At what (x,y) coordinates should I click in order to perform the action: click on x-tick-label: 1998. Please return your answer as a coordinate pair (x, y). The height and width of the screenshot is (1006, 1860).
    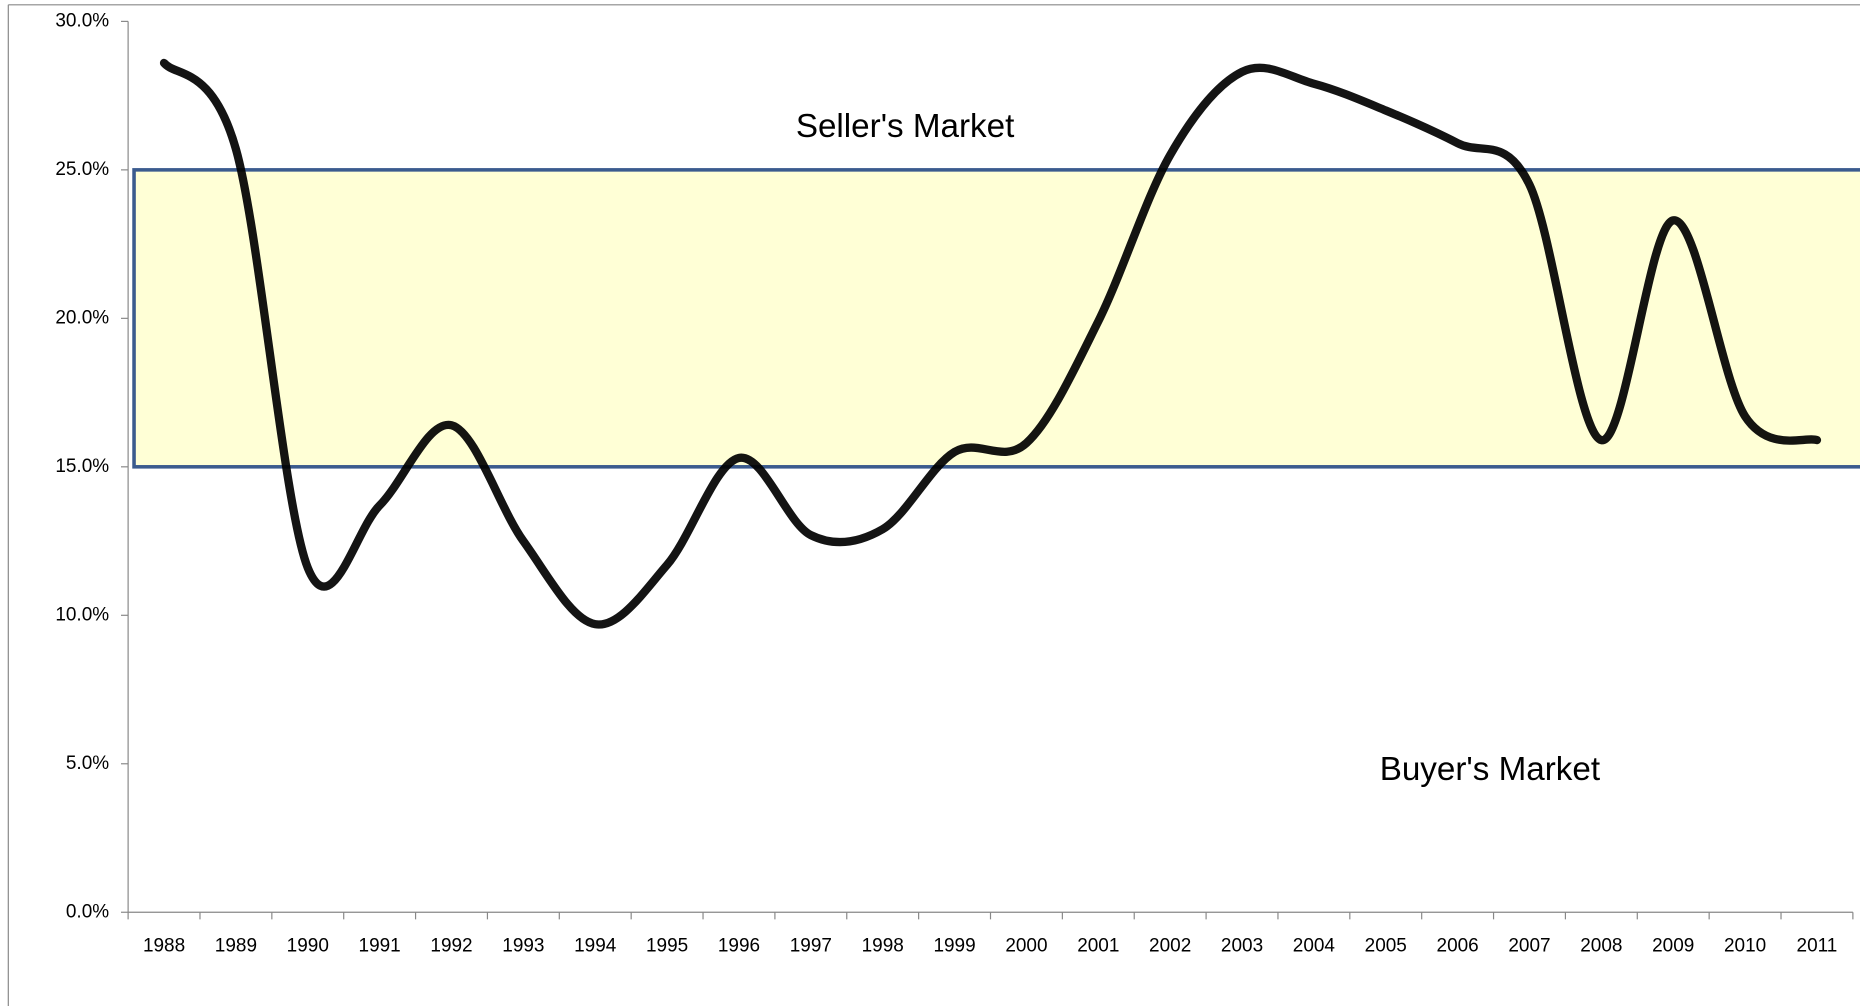
    Looking at the image, I should click on (883, 946).